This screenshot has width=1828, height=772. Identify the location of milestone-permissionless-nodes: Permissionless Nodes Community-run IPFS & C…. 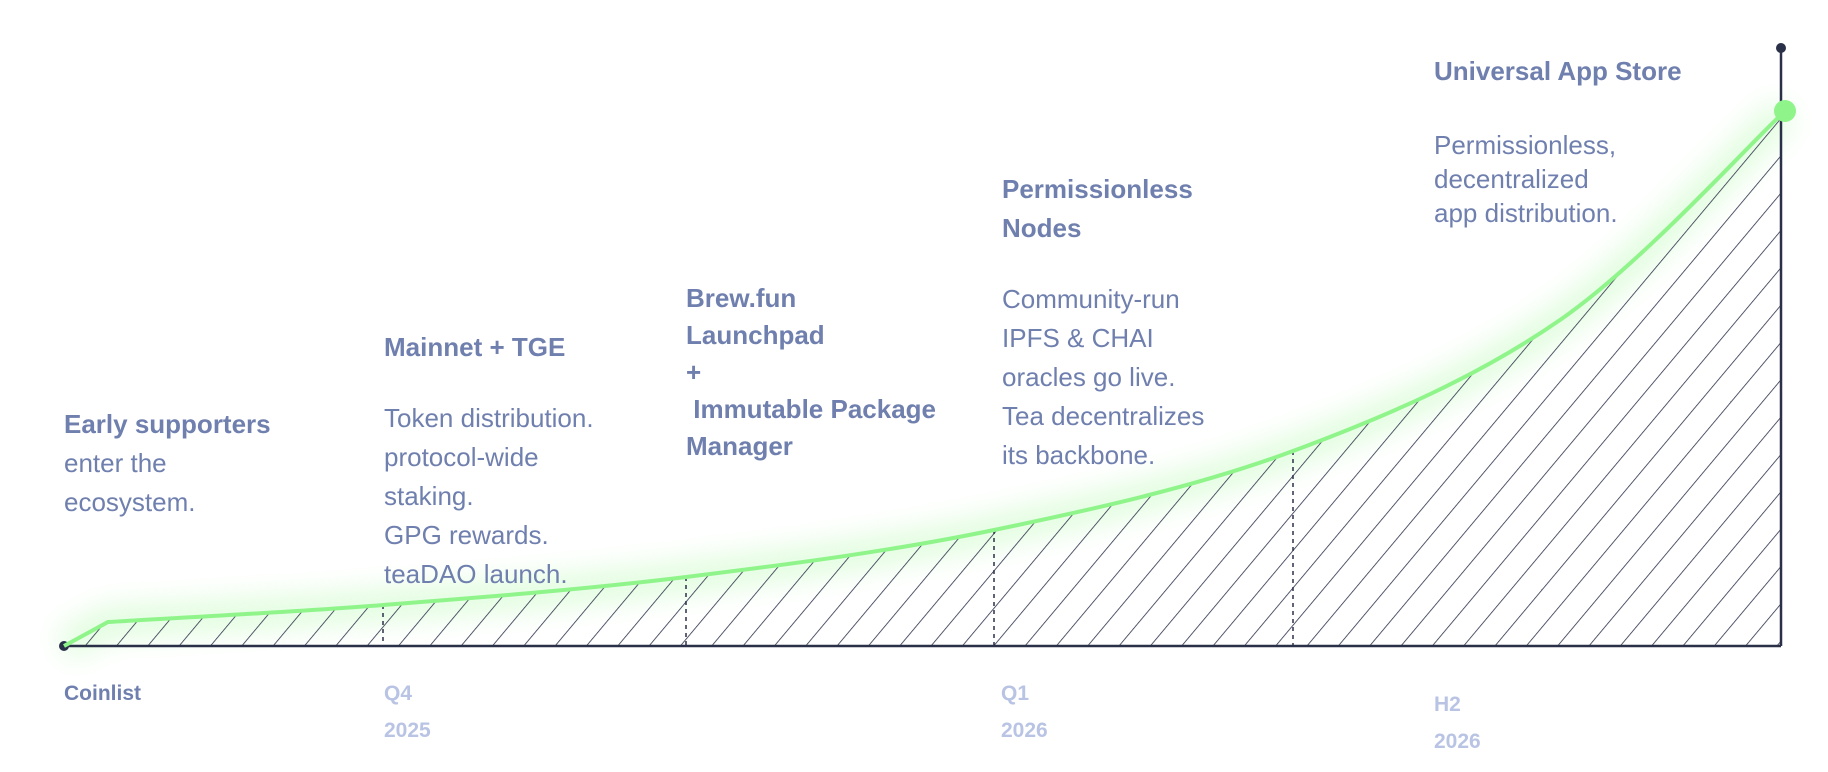
(1103, 322).